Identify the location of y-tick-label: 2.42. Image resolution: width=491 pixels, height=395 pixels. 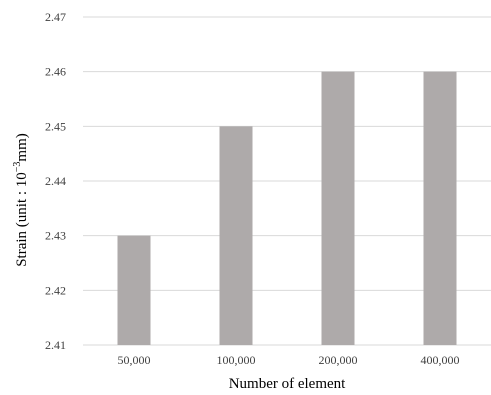
(55, 290).